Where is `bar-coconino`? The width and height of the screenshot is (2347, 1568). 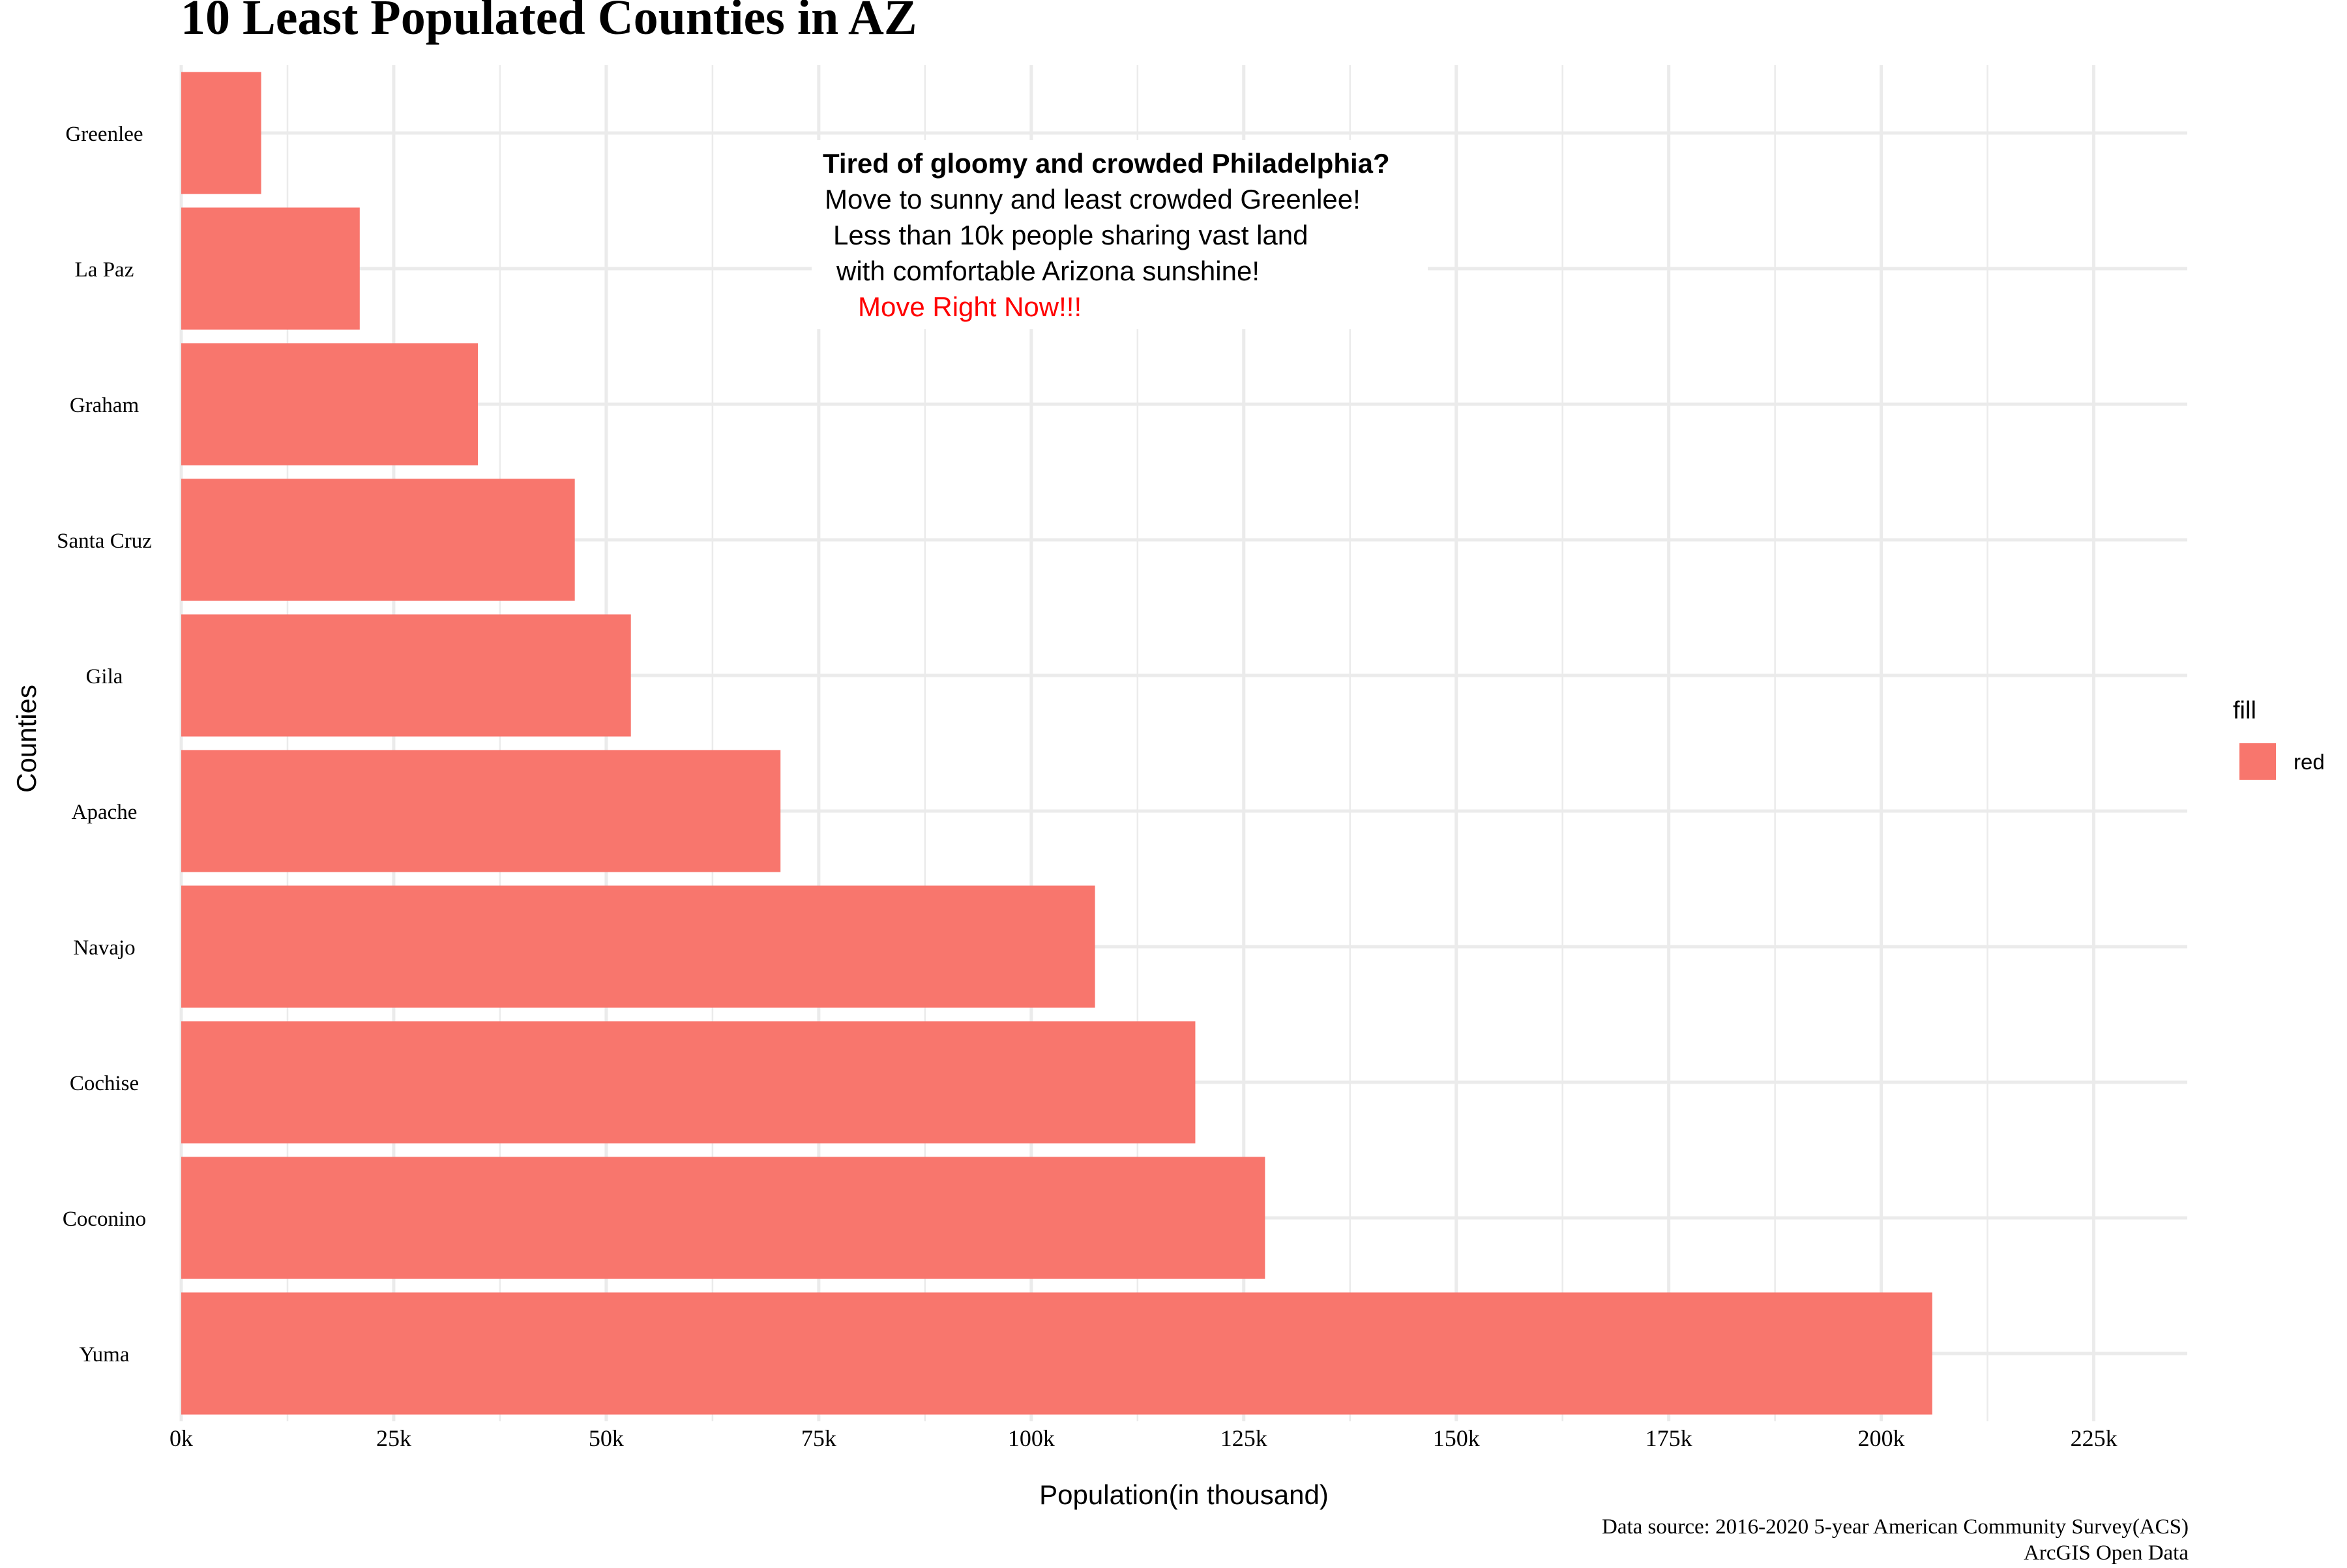
bar-coconino is located at coordinates (723, 1218).